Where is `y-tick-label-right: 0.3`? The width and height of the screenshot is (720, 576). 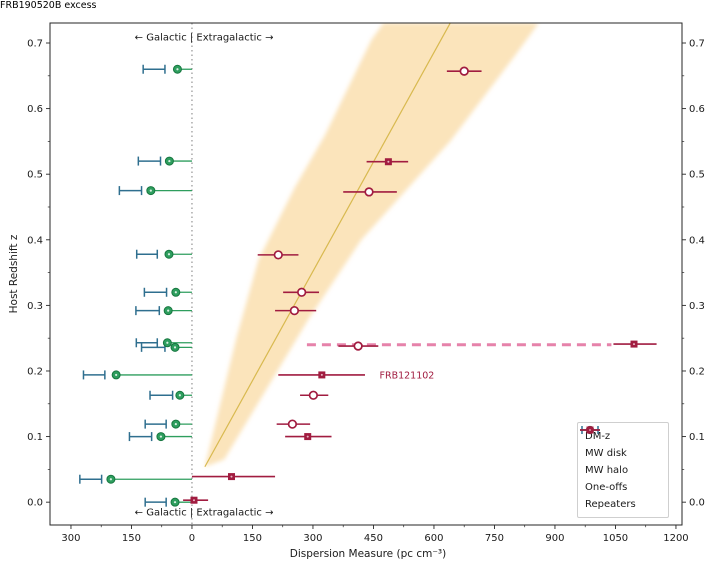 y-tick-label-right: 0.3 is located at coordinates (697, 306).